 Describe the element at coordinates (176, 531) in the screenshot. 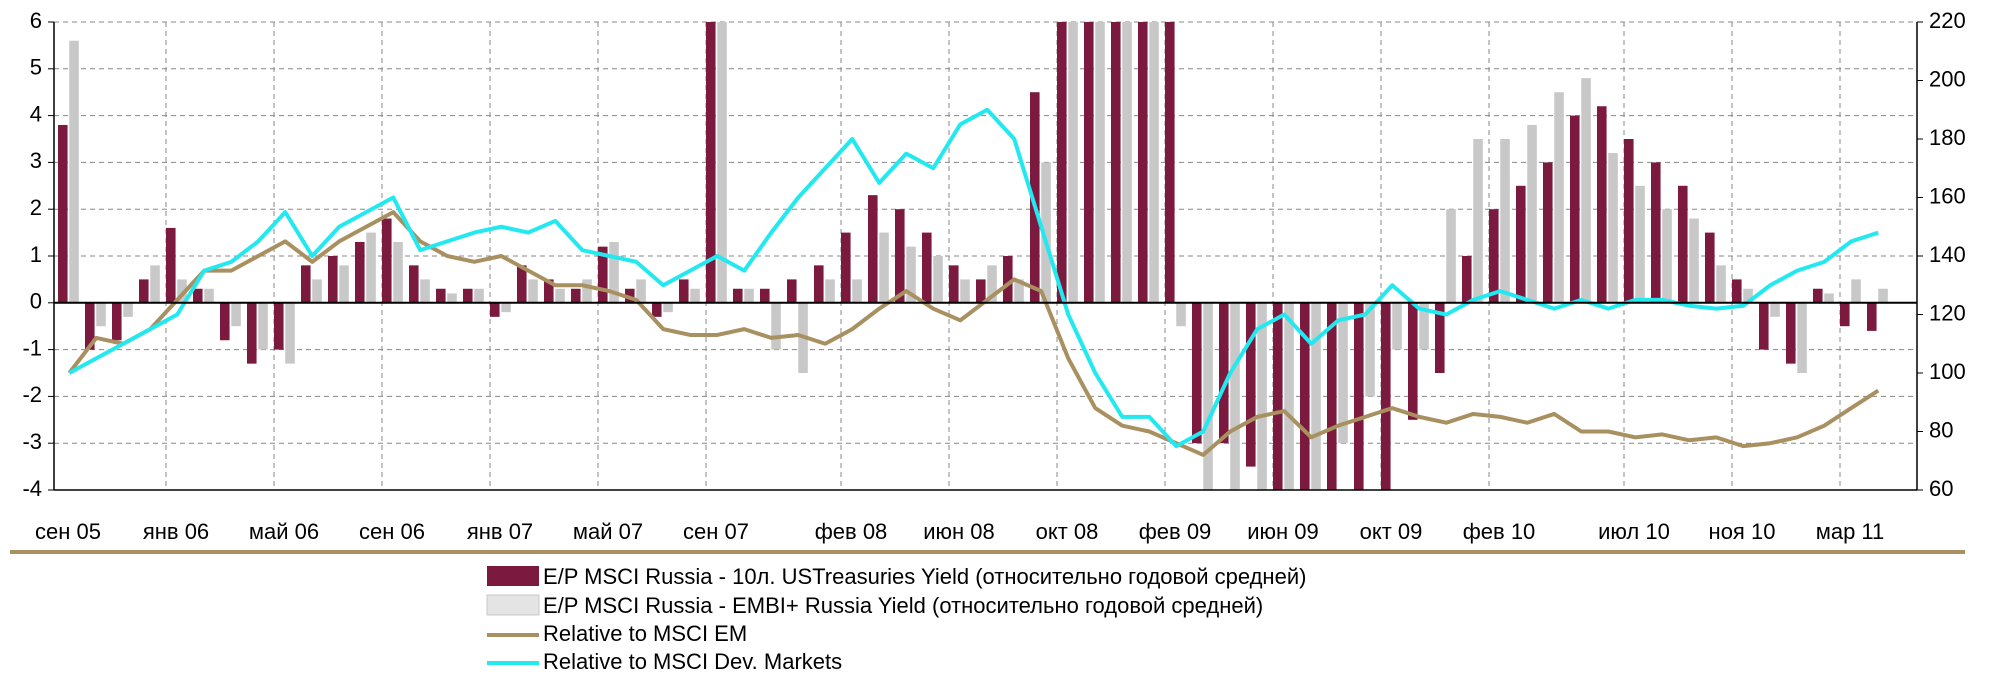

I see `x-tick-label: янв 06` at that location.